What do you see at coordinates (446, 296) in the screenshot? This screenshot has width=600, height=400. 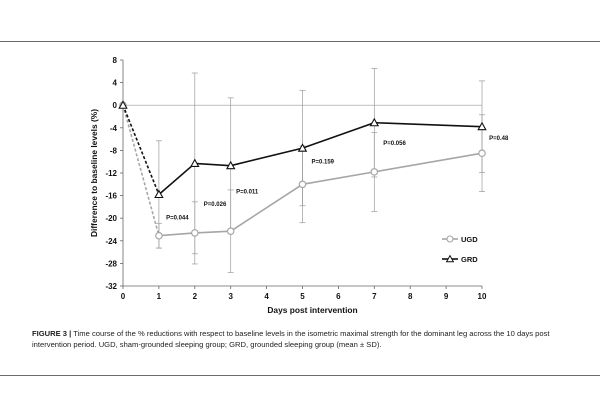 I see `x-tick-label: 9` at bounding box center [446, 296].